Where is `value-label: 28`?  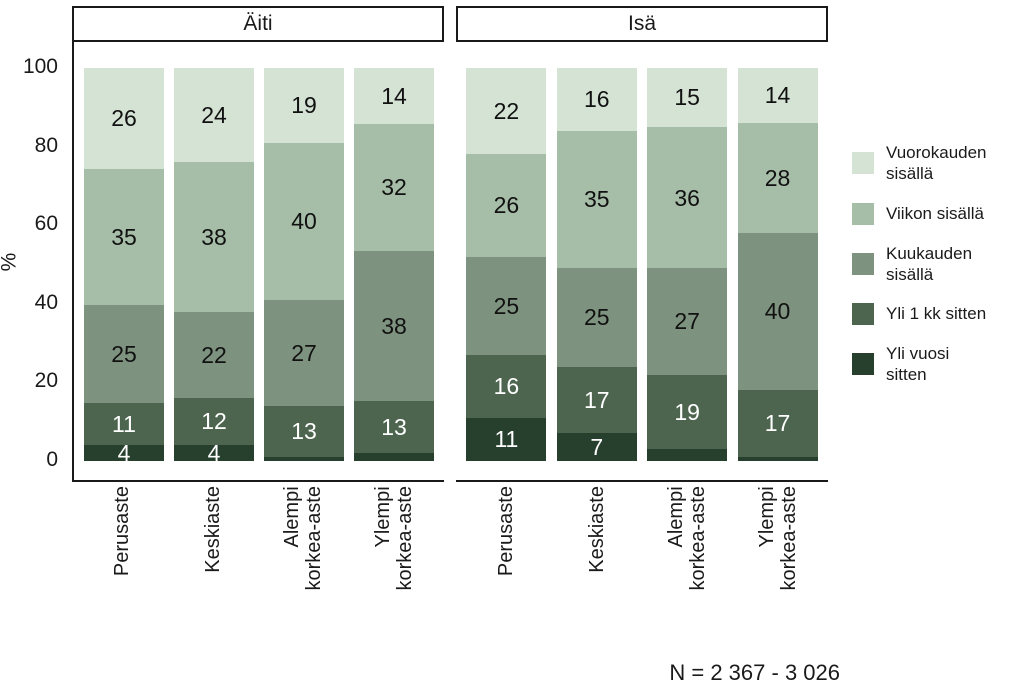 value-label: 28 is located at coordinates (777, 177).